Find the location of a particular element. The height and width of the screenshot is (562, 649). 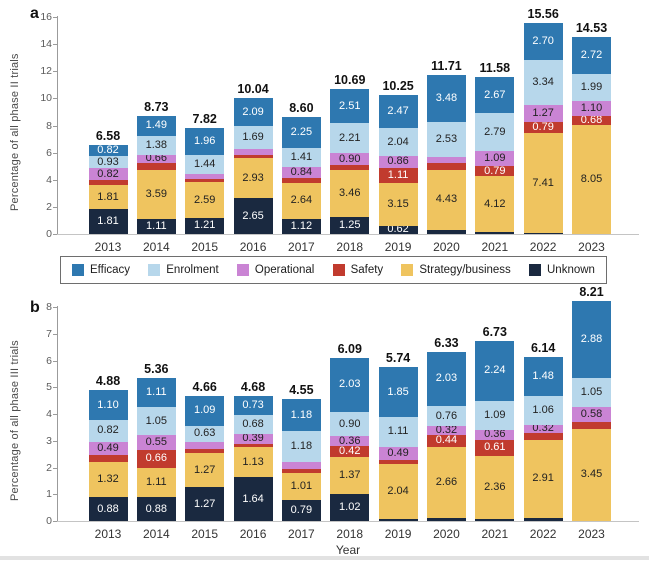

unknown-swatch-icon is located at coordinates (535, 270).